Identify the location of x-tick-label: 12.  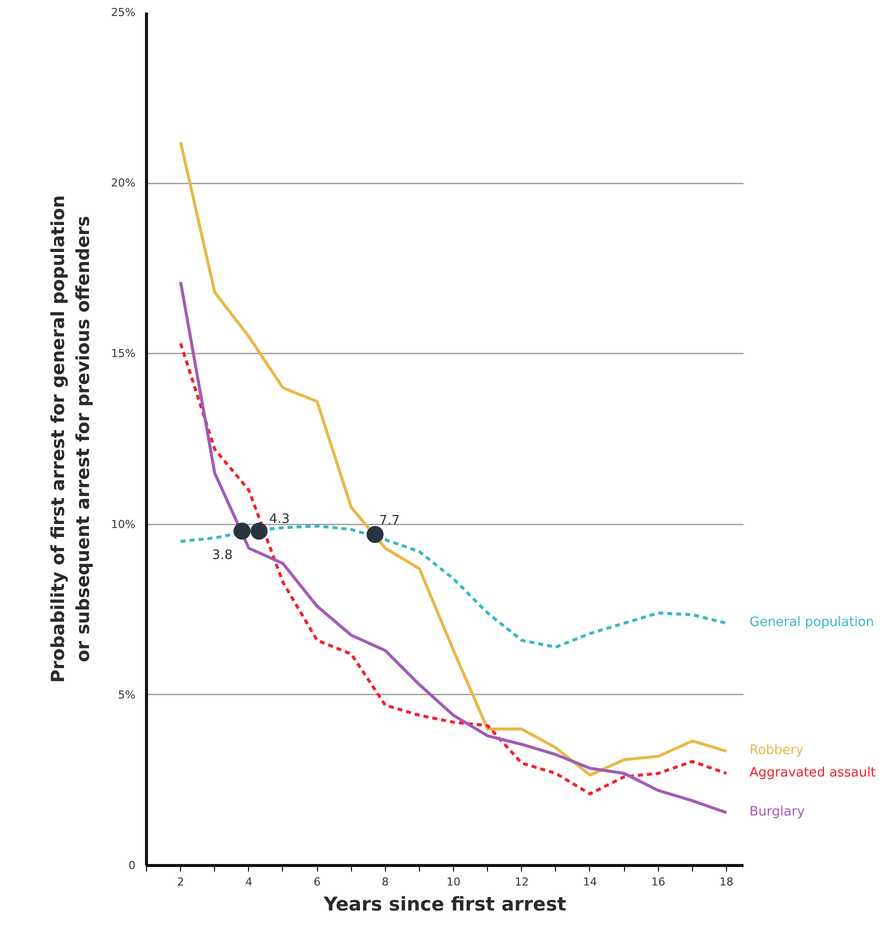
(521, 882).